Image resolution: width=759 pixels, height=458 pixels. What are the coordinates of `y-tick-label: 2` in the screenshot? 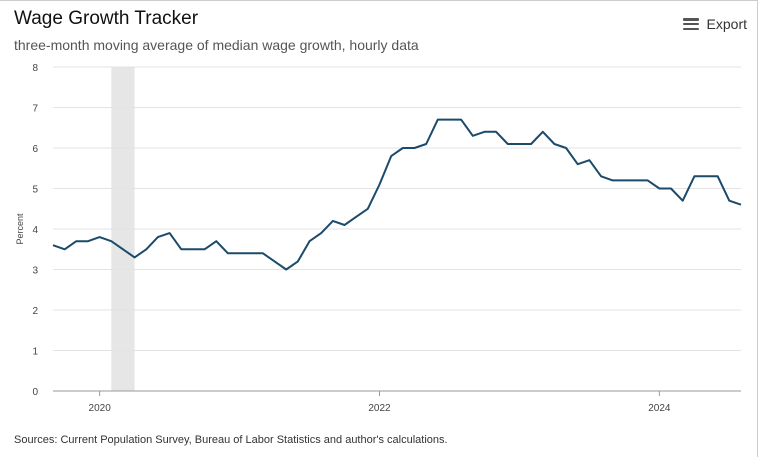 It's located at (35, 311).